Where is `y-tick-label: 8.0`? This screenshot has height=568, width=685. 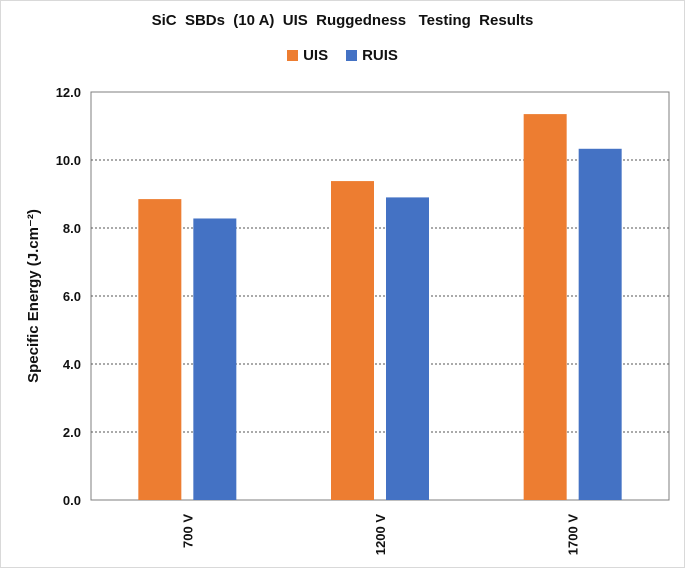
y-tick-label: 8.0 is located at coordinates (72, 228).